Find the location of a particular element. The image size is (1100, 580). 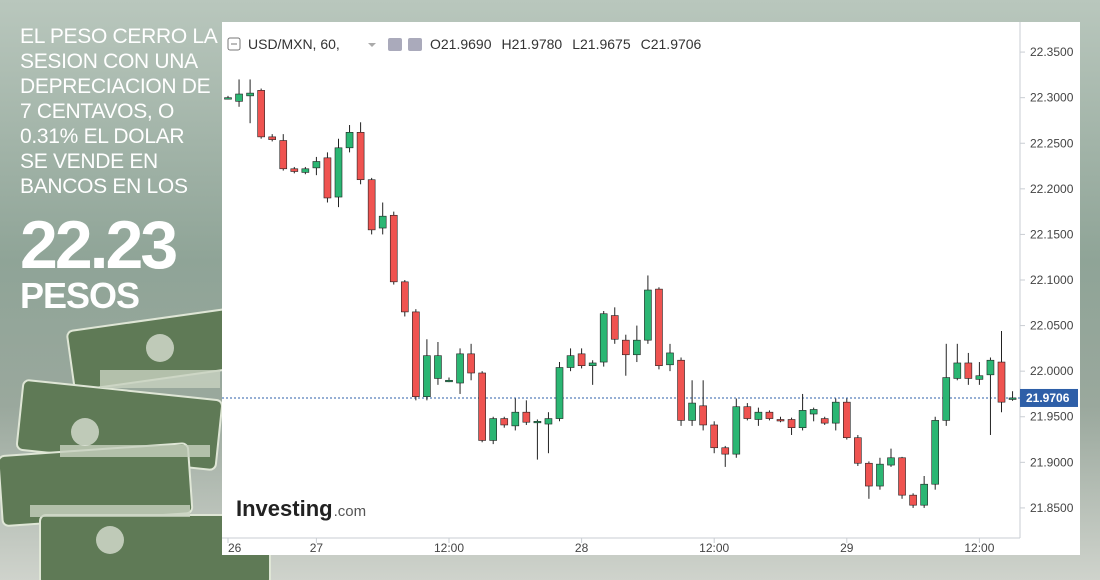

headline-line: 7 CENTAVOS, O is located at coordinates (97, 111).